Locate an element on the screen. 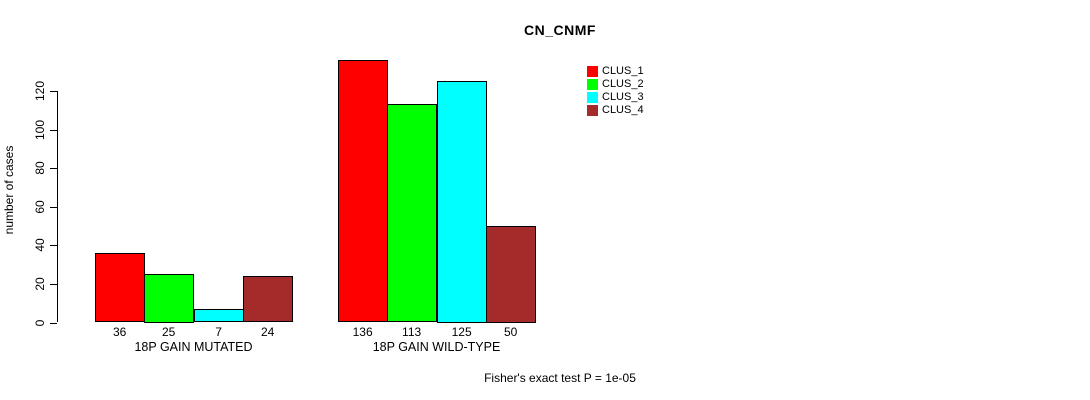  legend-item: CLUS_2 is located at coordinates (615, 84).